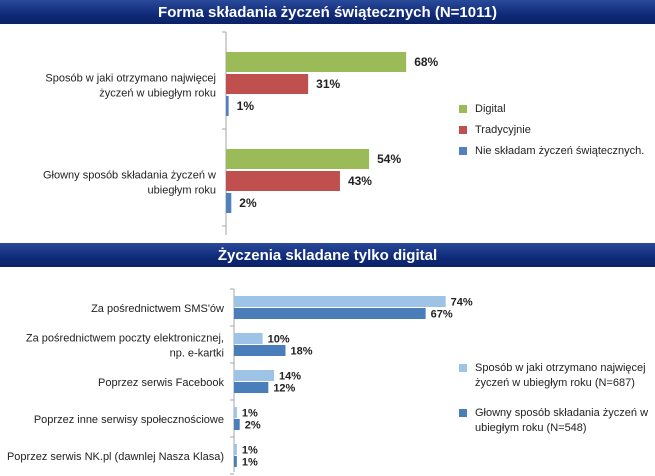 This screenshot has width=655, height=476. I want to click on chart-2-category-label: Poprzez inne serwisy społecznościowe, so click(129, 420).